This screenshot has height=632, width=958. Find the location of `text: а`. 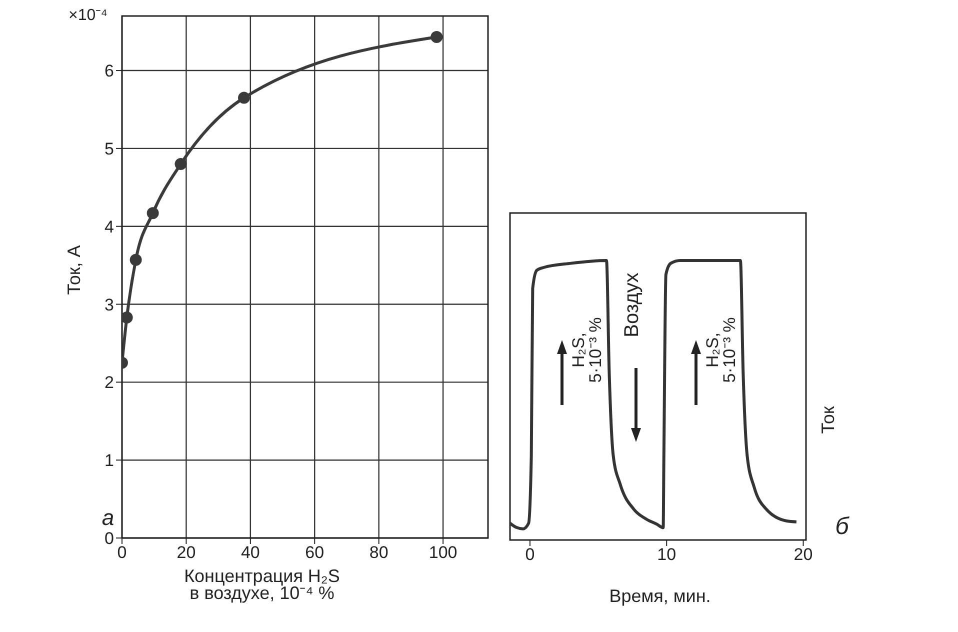

text: а is located at coordinates (108, 517).